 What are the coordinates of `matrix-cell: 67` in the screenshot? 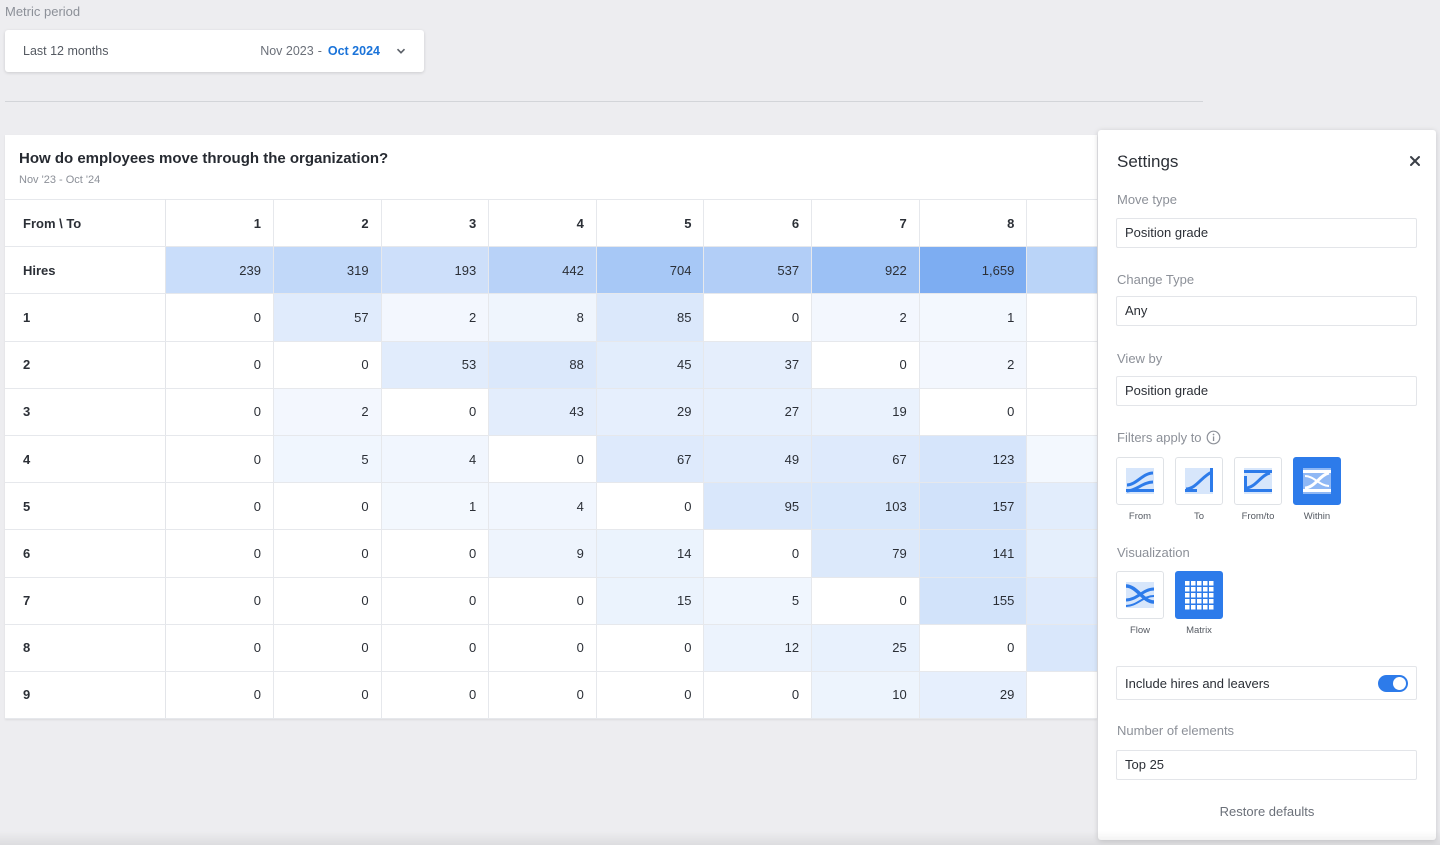 It's located at (865, 459).